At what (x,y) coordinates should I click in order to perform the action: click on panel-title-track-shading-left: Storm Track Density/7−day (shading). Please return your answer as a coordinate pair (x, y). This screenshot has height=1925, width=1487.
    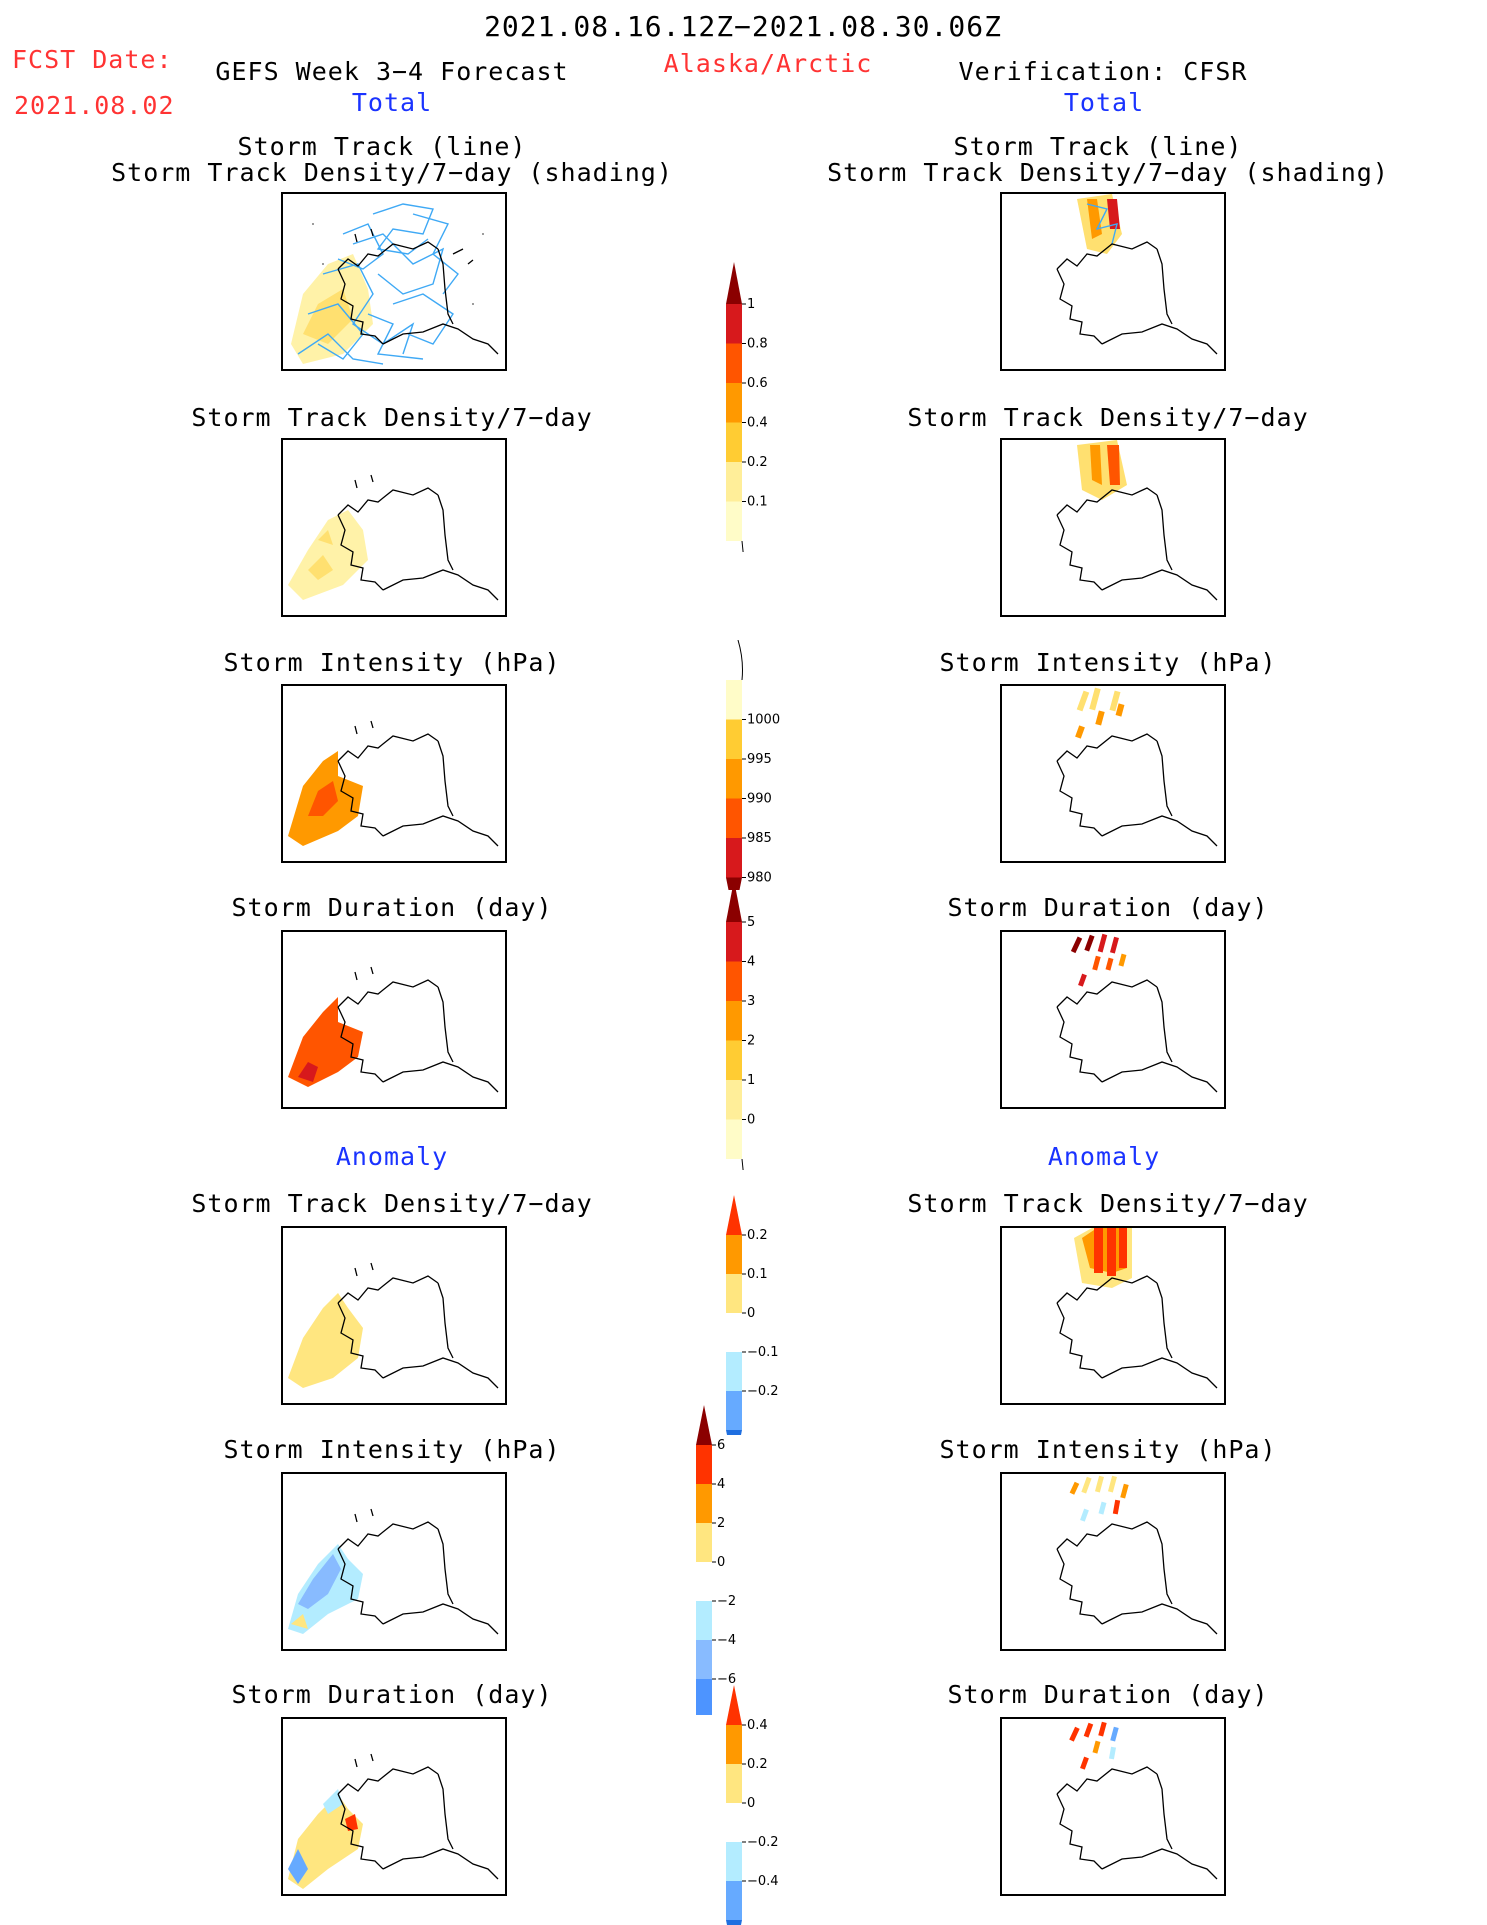
    Looking at the image, I should click on (392, 172).